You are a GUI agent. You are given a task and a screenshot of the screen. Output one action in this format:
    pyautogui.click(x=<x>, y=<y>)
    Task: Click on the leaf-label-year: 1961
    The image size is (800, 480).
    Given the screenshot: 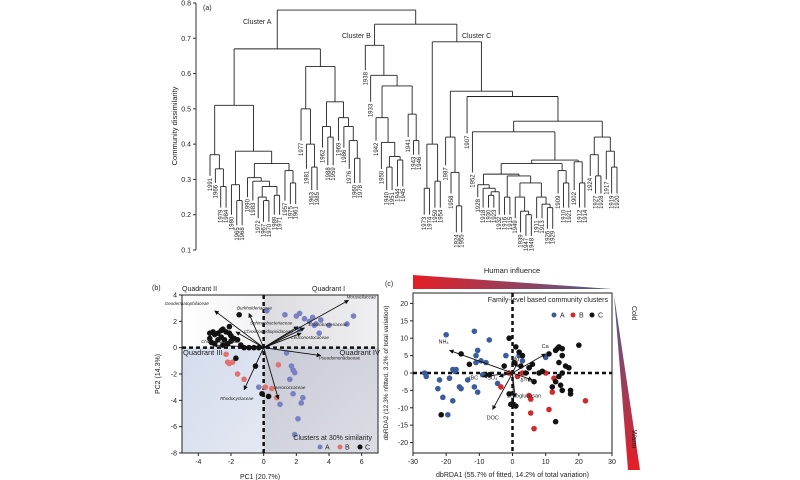 What is the action you would take?
    pyautogui.click(x=297, y=212)
    